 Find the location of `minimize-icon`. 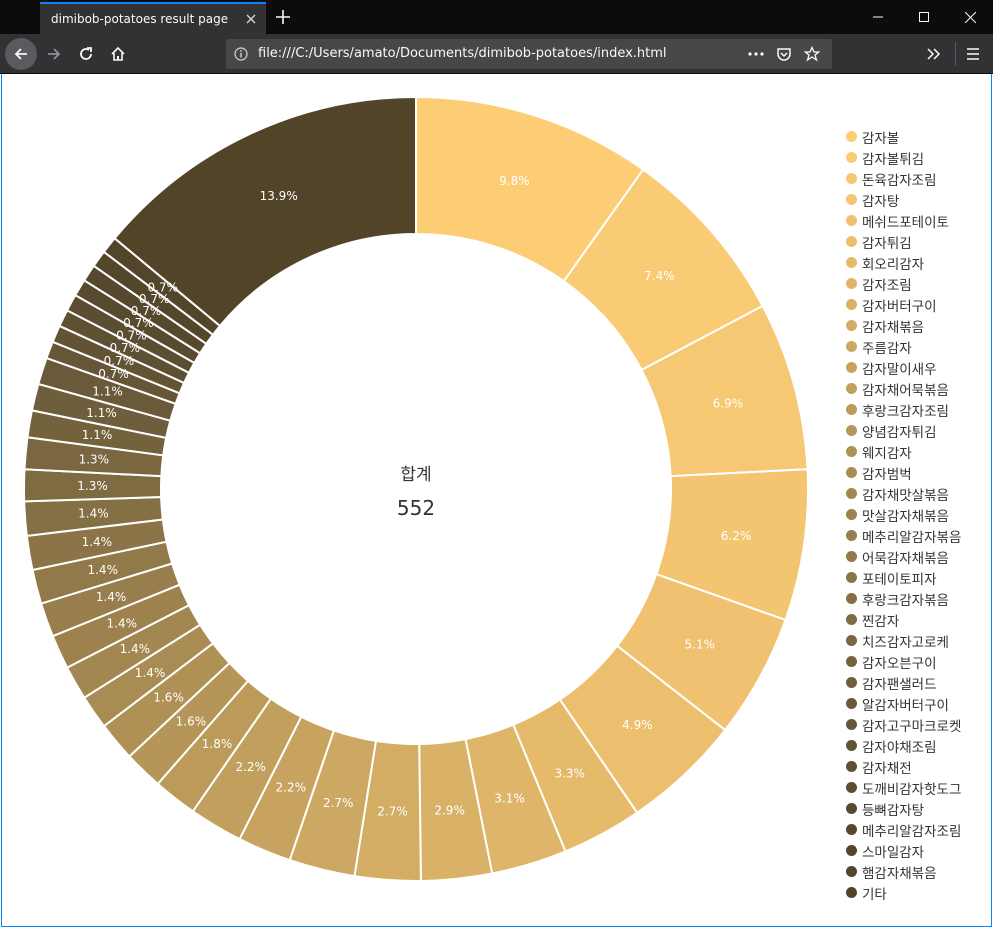

minimize-icon is located at coordinates (878, 17).